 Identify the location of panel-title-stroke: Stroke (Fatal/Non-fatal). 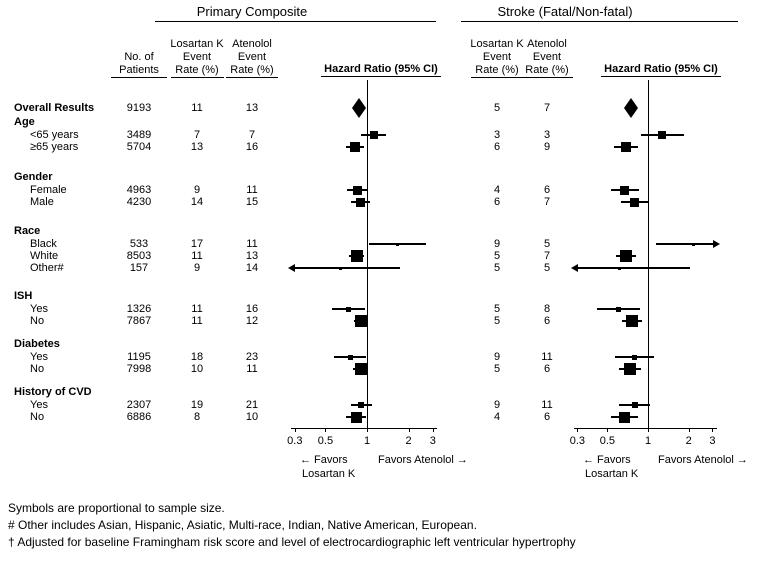
(565, 11).